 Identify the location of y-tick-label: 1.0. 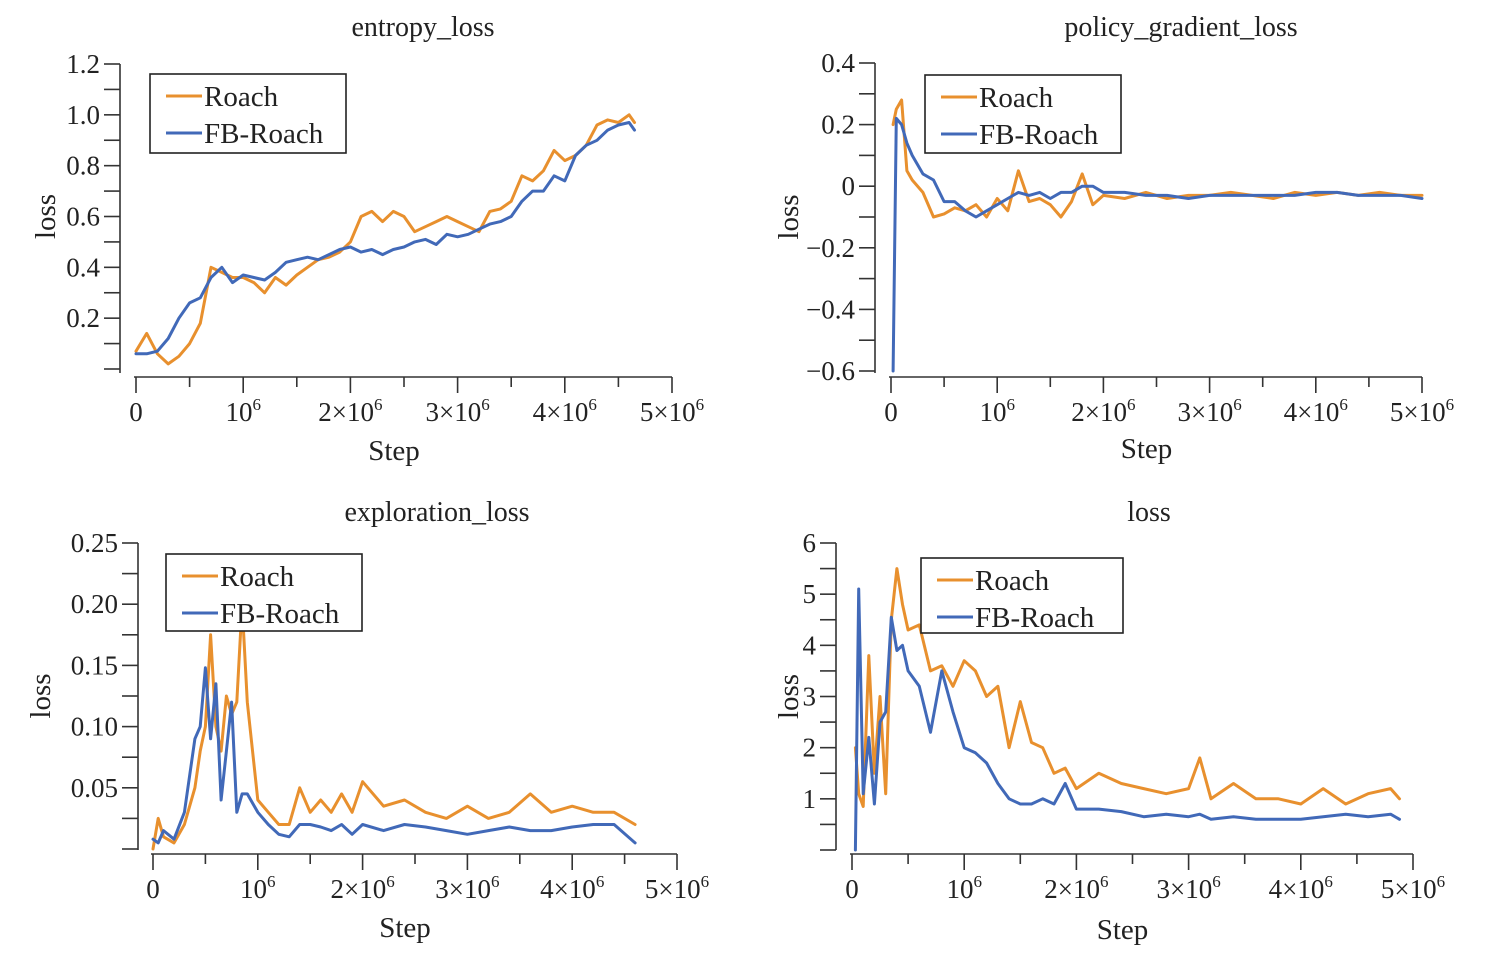
(83, 115).